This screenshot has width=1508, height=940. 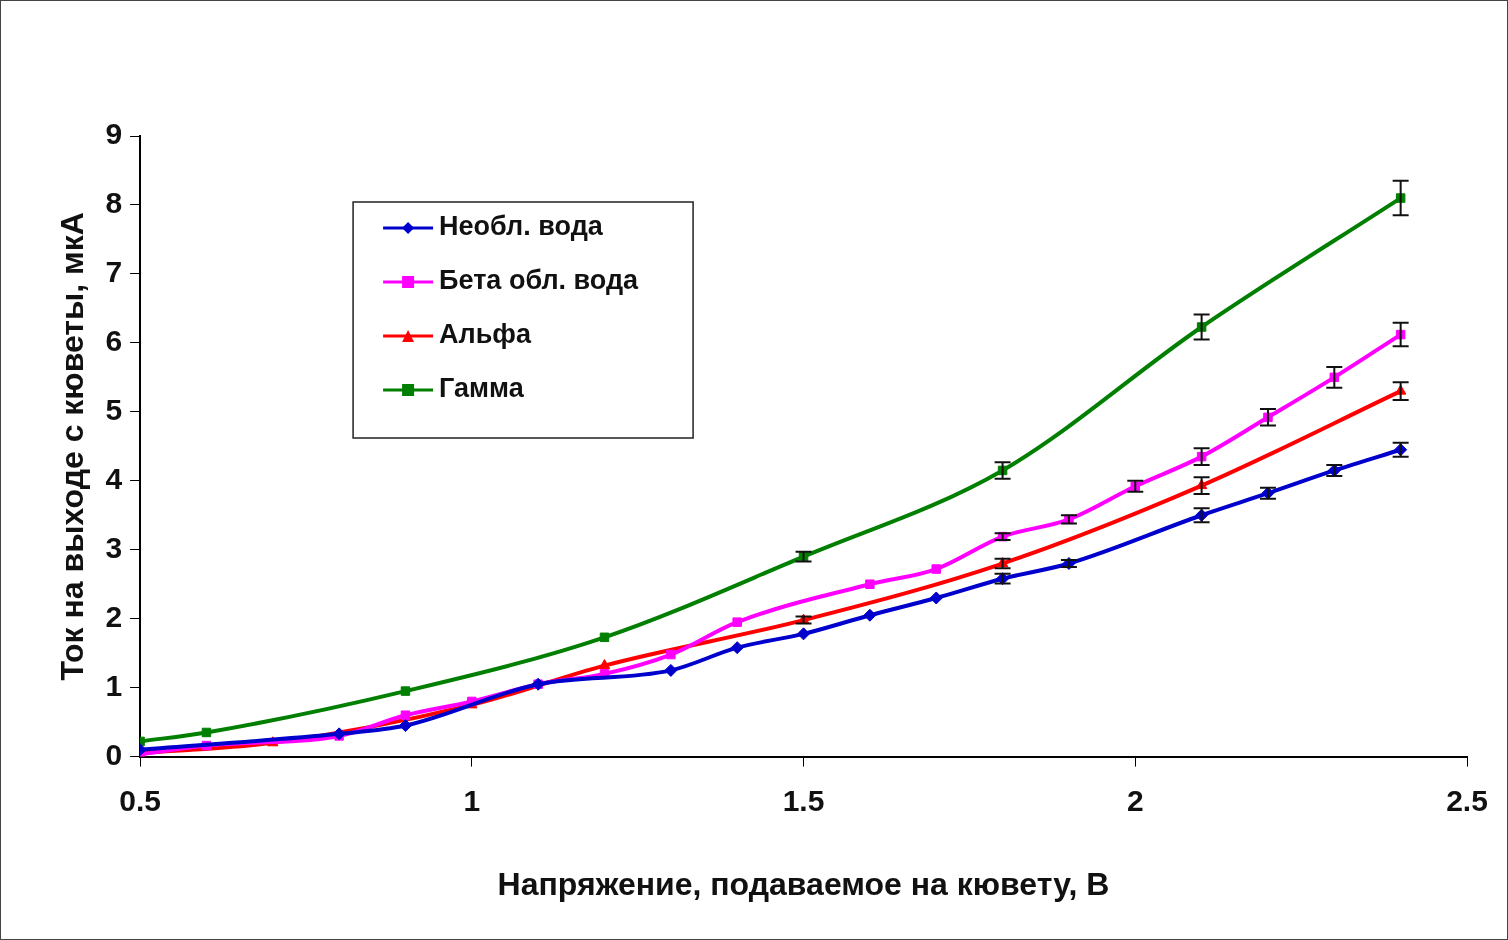 I want to click on x-tick-label: 0.5, so click(x=140, y=800).